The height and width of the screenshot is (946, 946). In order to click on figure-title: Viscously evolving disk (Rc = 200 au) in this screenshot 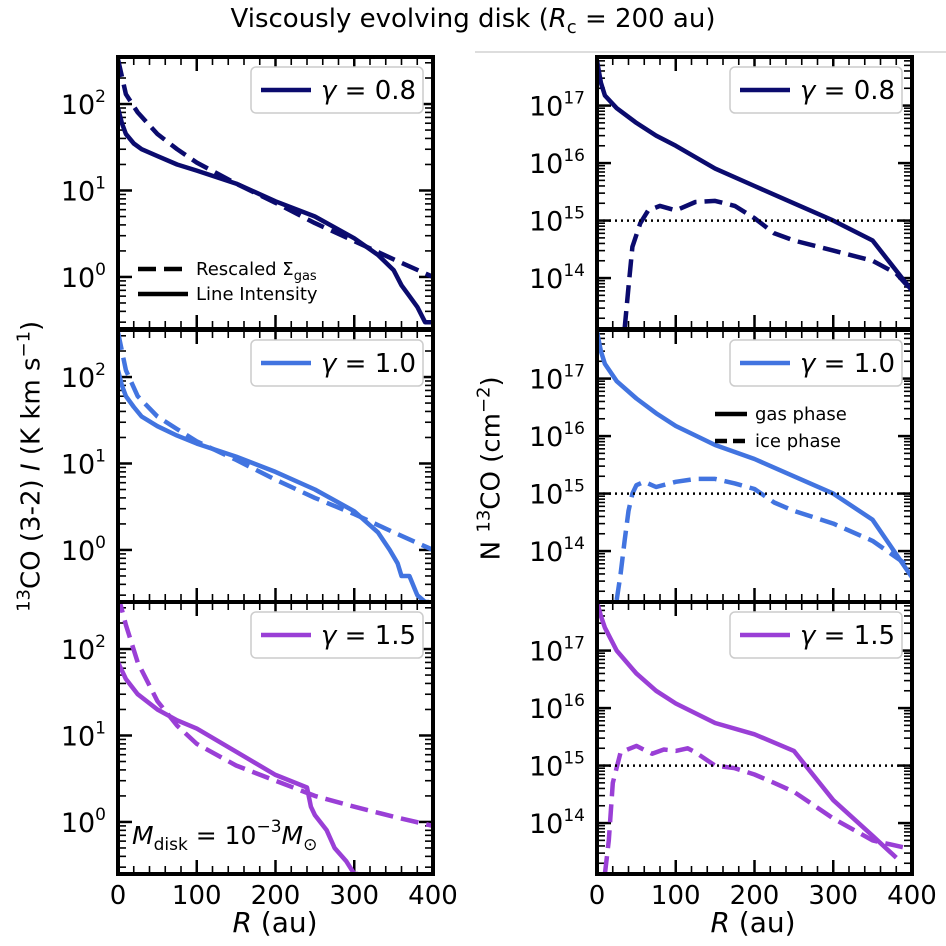, I will do `click(473, 21)`.